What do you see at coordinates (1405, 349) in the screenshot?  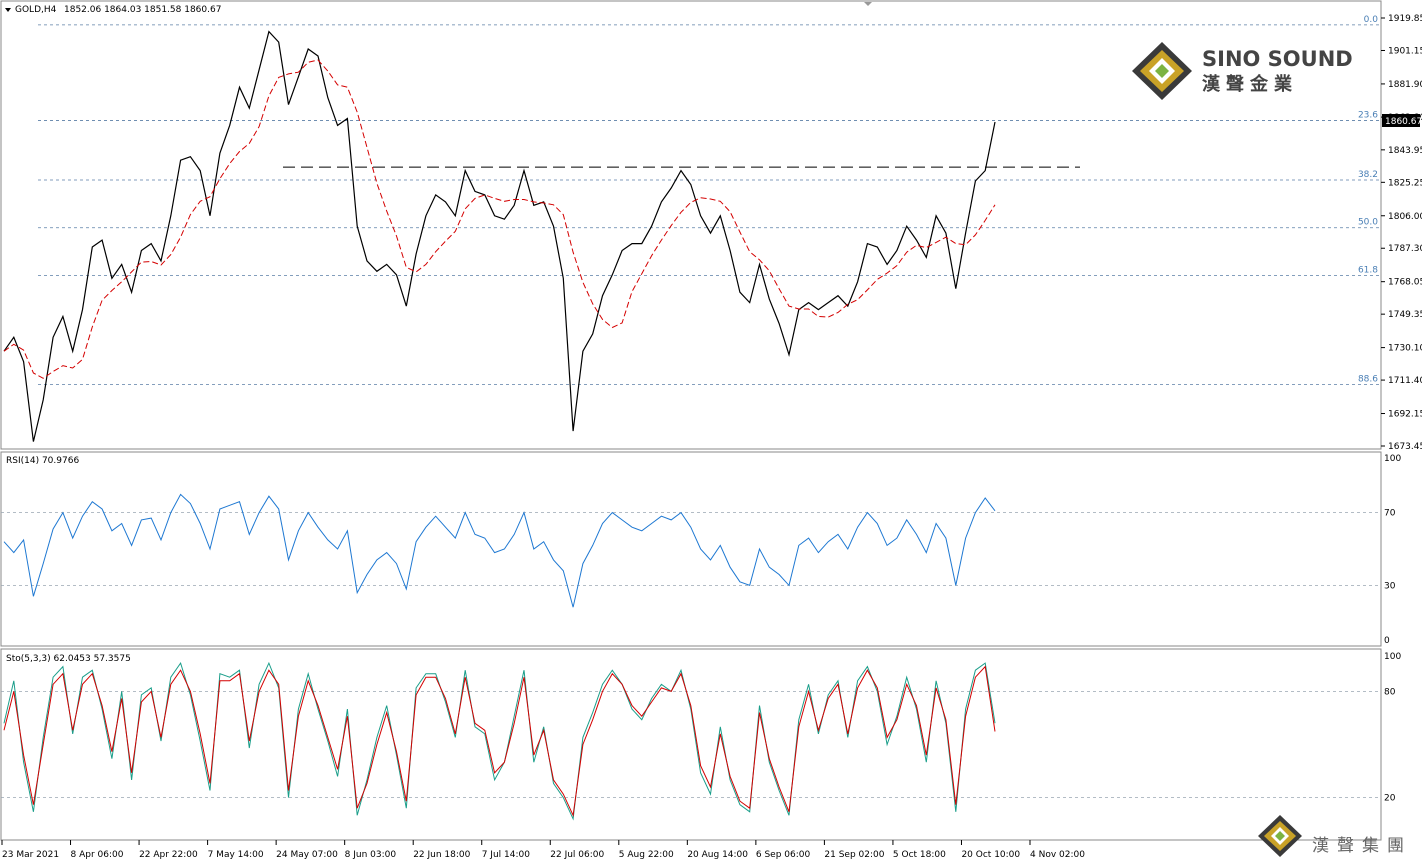 I see `price-tick-label: 1730.10` at bounding box center [1405, 349].